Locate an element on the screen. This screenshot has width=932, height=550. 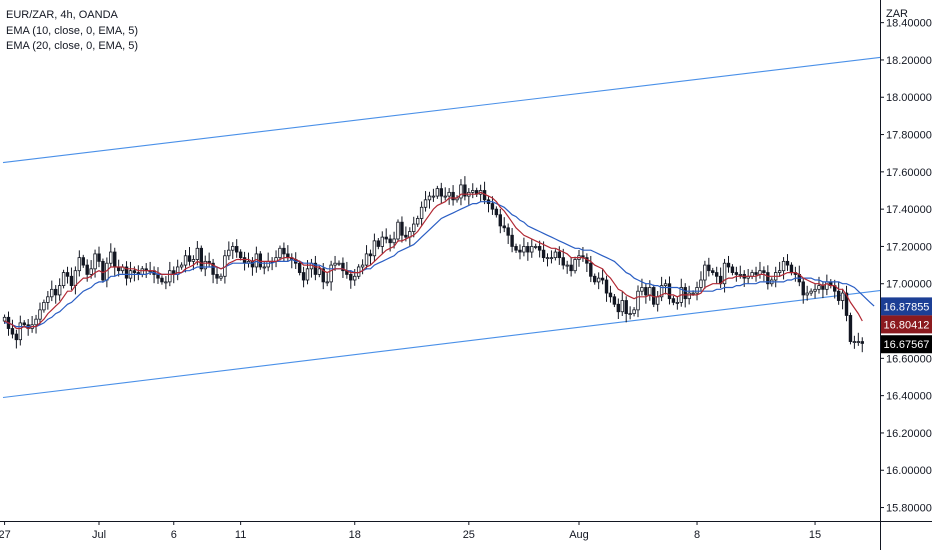
x-tick-label: 11 is located at coordinates (240, 535).